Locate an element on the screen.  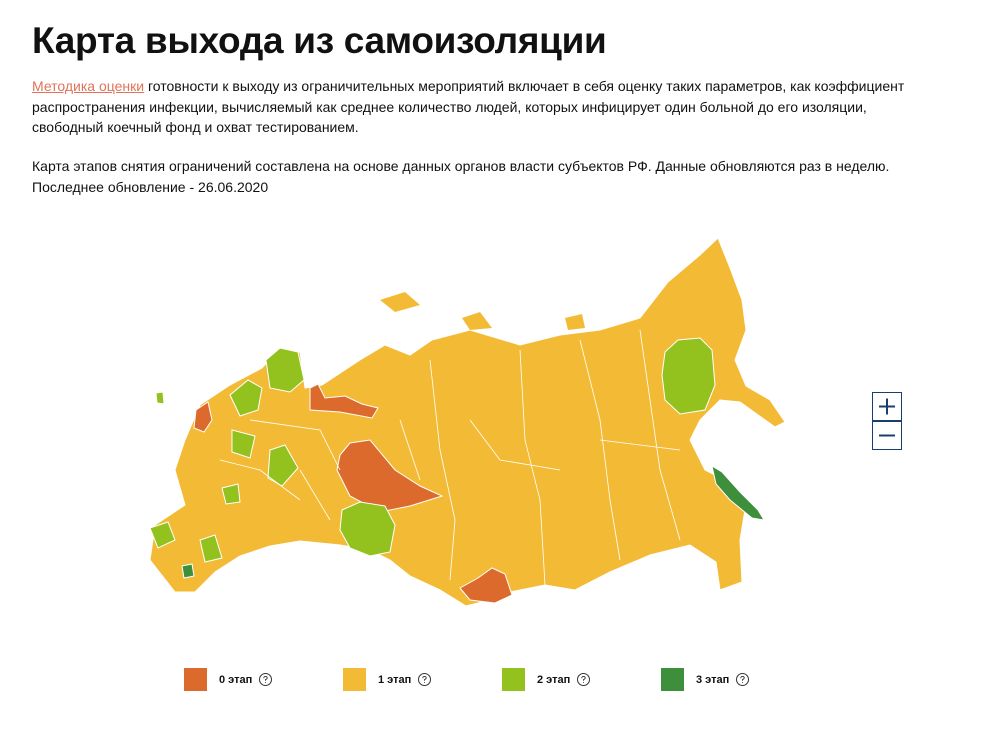
method-link: Методика оценки is located at coordinates (88, 86).